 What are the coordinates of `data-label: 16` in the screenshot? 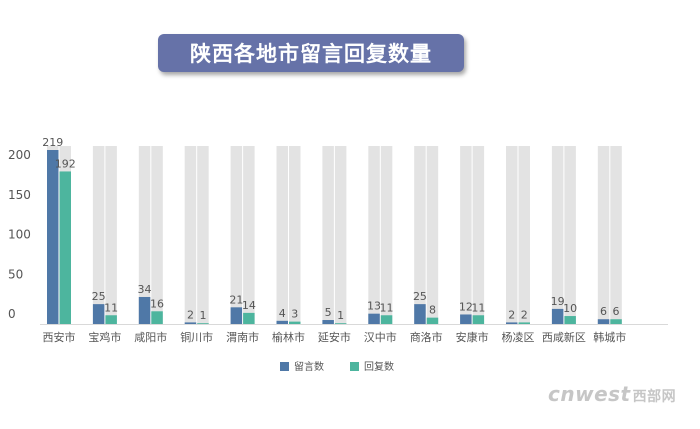 It's located at (157, 303).